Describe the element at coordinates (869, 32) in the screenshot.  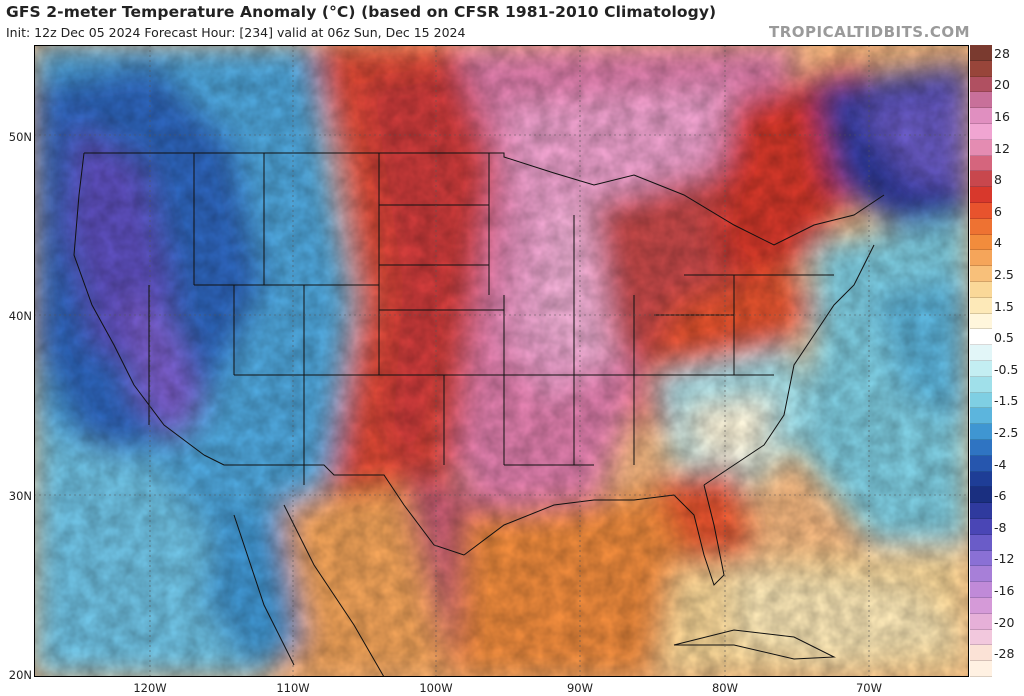
I see `site-watermark: TROPICALTIDBITS.COM` at that location.